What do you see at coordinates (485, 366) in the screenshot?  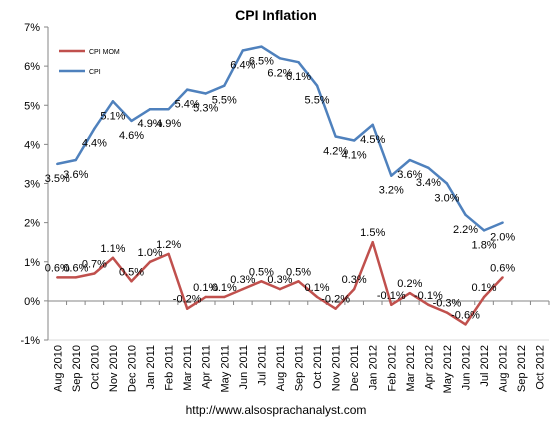 I see `x-tick-label: Jul 2012` at bounding box center [485, 366].